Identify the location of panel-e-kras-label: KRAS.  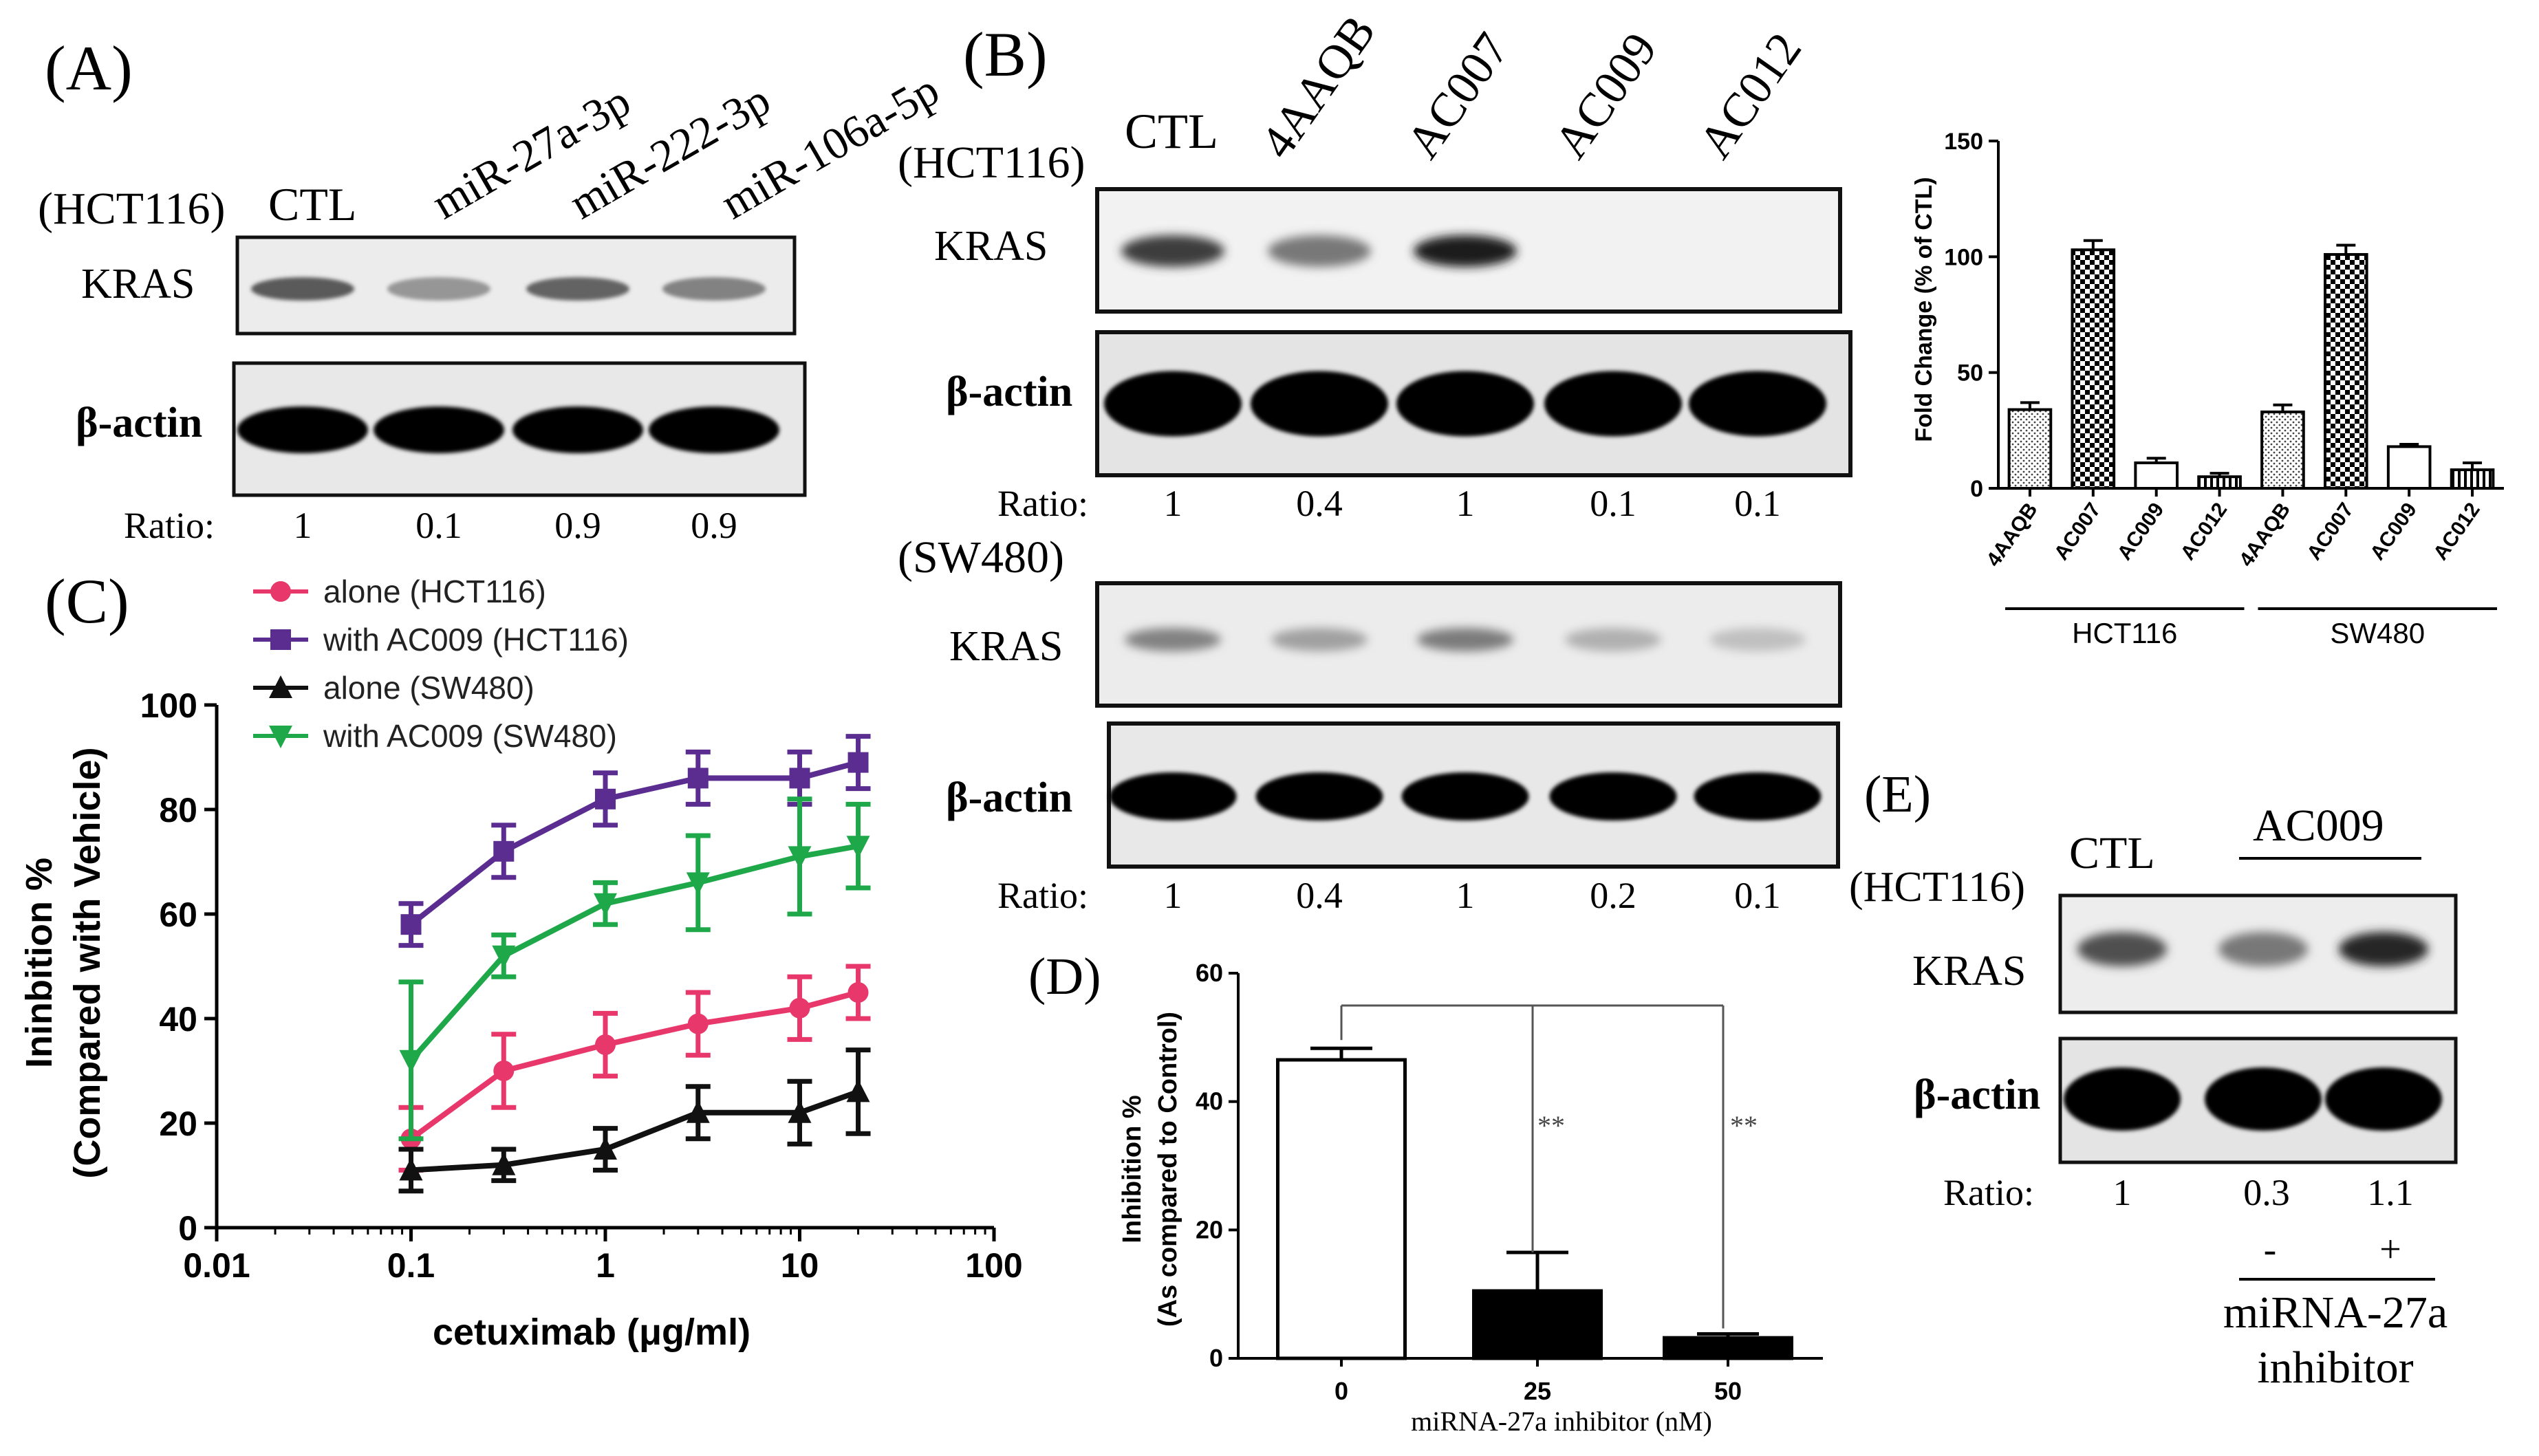
(1969, 972).